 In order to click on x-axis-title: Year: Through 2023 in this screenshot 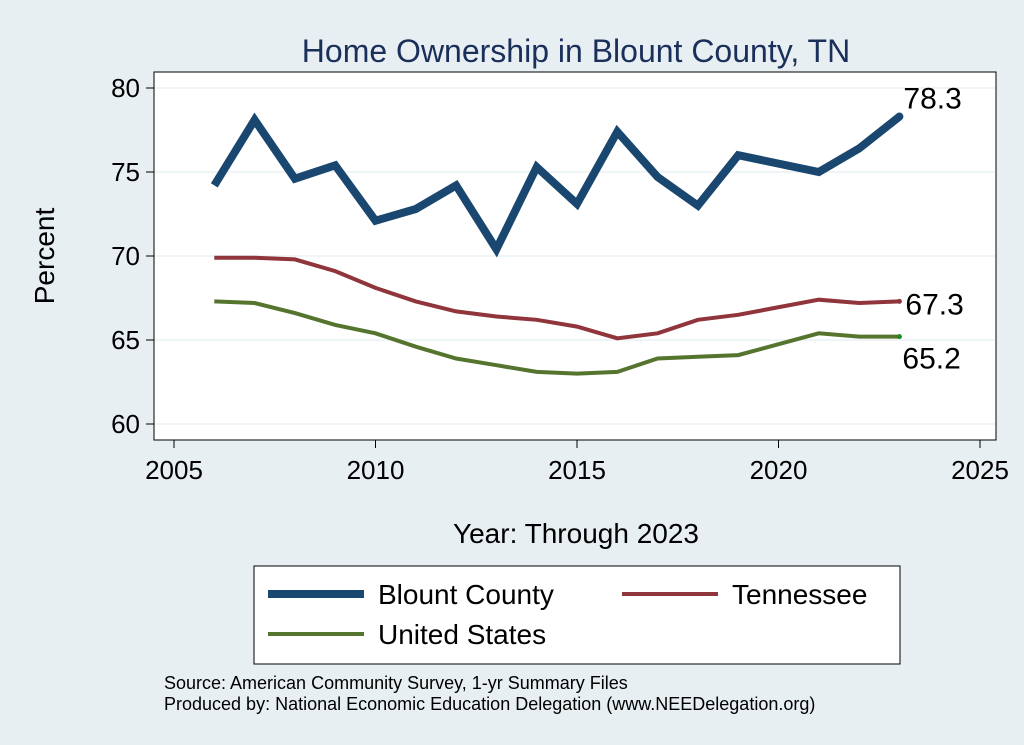, I will do `click(576, 533)`.